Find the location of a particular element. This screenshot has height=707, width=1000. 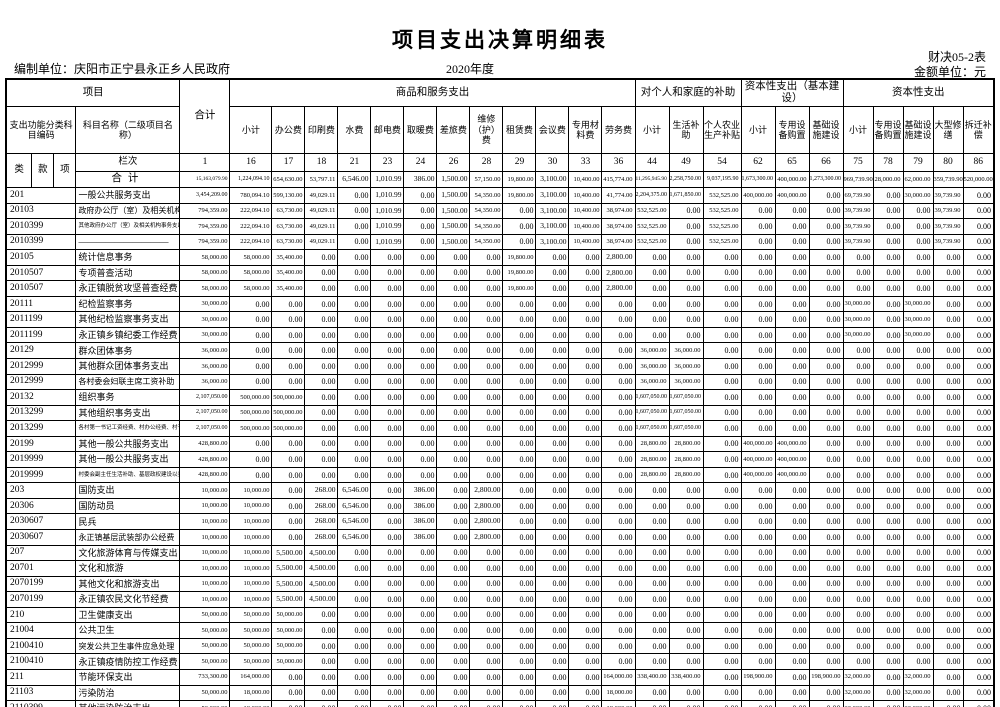

column-header: 小计 is located at coordinates (858, 130).